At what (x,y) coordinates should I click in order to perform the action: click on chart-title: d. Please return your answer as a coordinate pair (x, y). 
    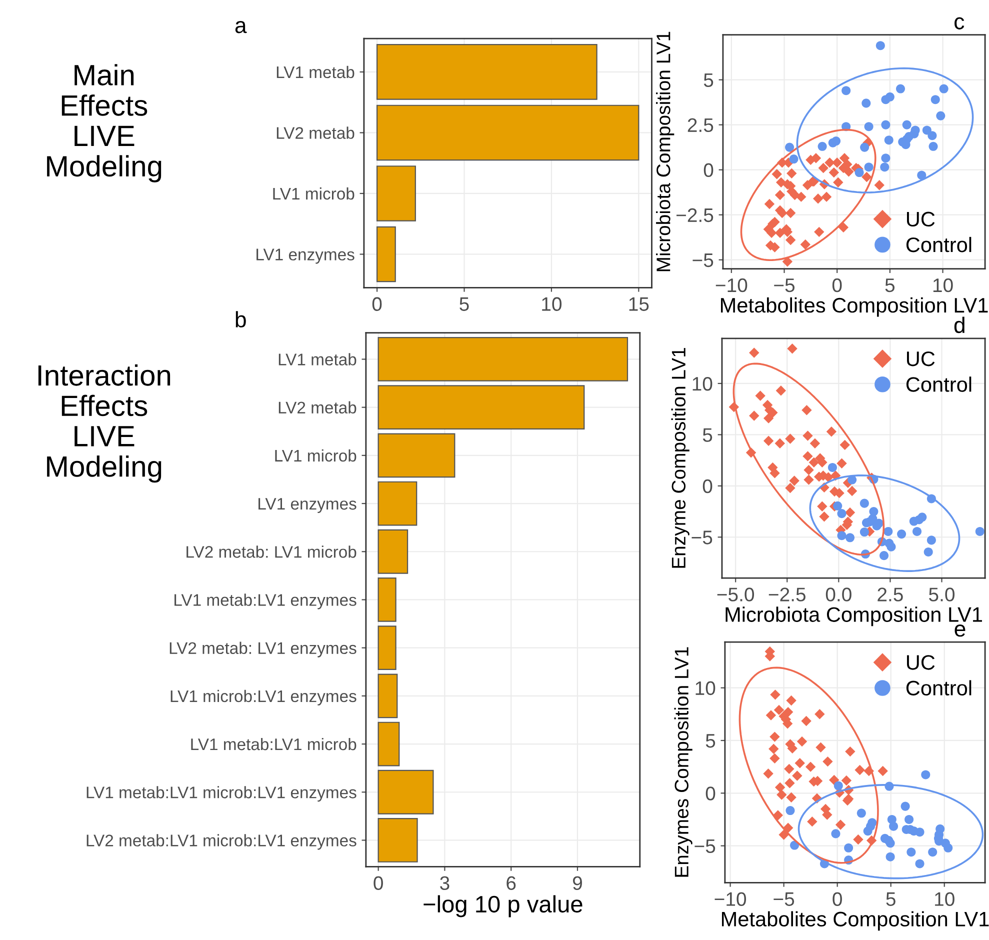
    Looking at the image, I should click on (959, 325).